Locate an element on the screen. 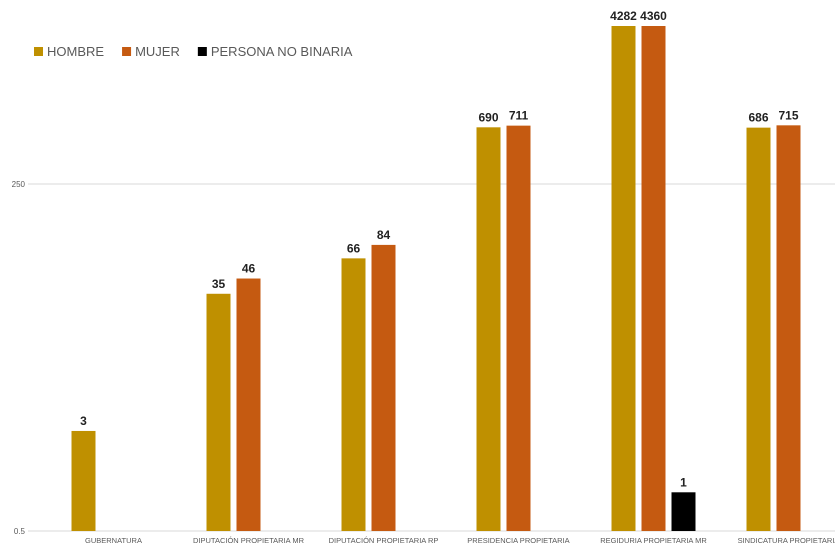 This screenshot has width=835, height=544. data-label: 4282 is located at coordinates (623, 16).